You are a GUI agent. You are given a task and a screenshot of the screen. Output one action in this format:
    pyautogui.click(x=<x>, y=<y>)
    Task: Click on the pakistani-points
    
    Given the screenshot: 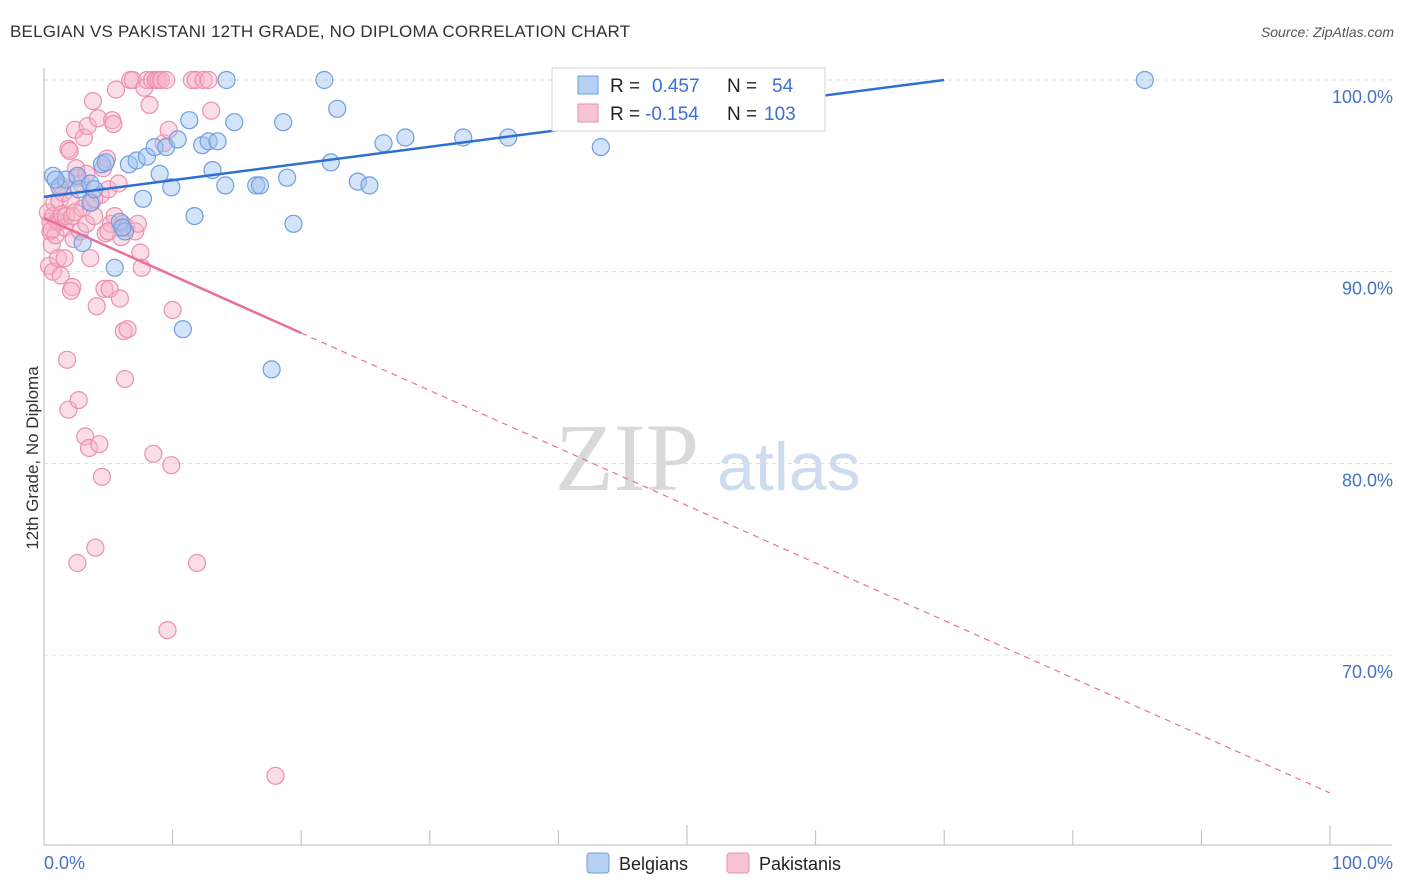 What is the action you would take?
    pyautogui.click(x=161, y=427)
    